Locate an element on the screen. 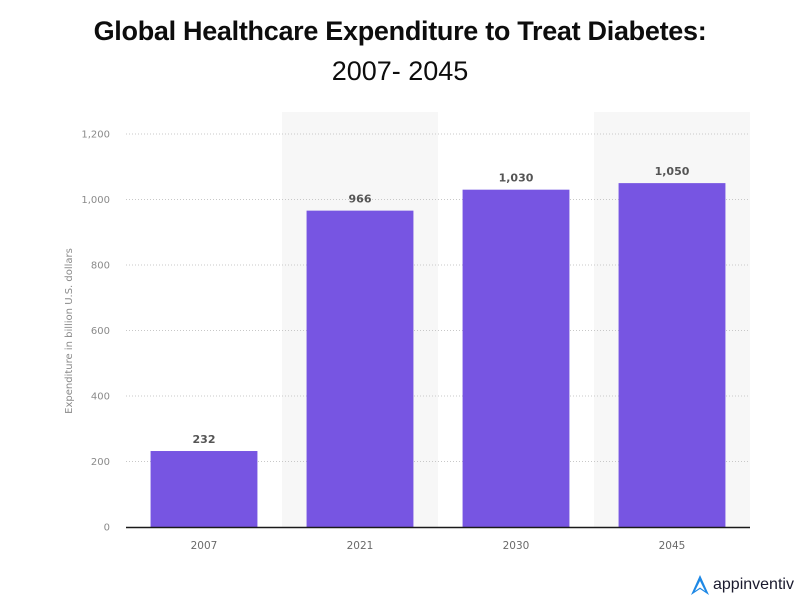 The image size is (800, 607). y-axis-ticks: 0 200 400 600 800 1,000 1,200 is located at coordinates (95, 332).